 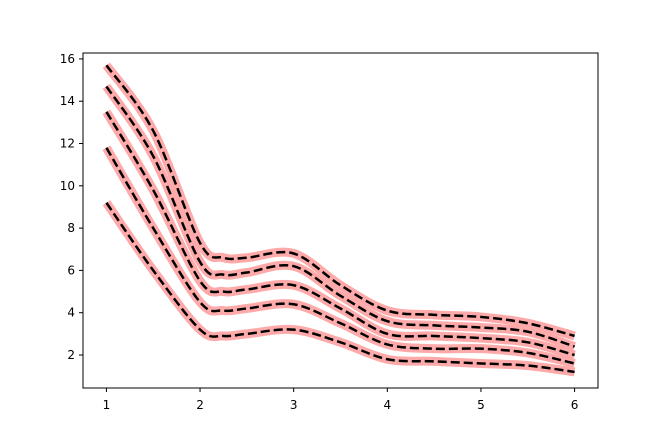 What do you see at coordinates (575, 405) in the screenshot?
I see `x-tick-label: 6` at bounding box center [575, 405].